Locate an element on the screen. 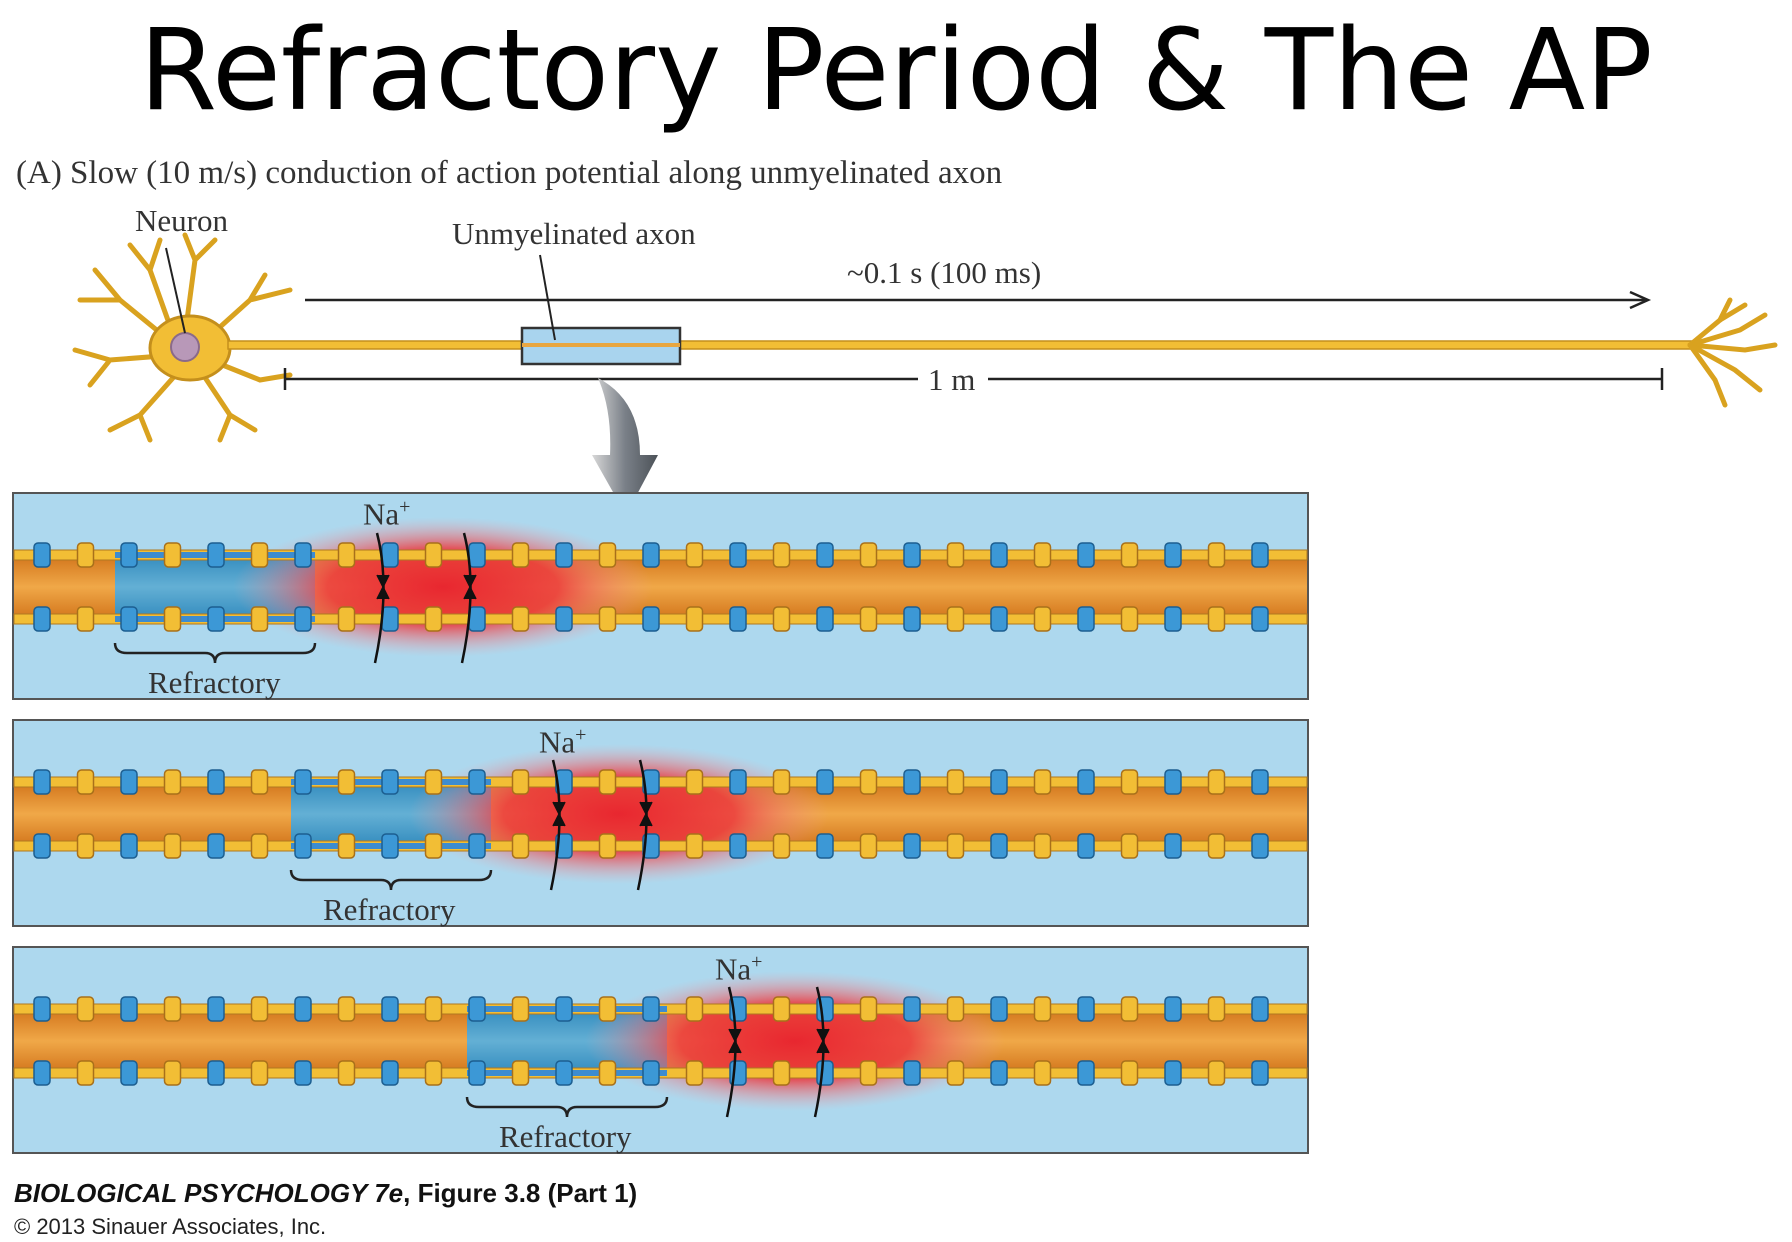  panel-1-refractory-label: Refractory is located at coordinates (214, 682).